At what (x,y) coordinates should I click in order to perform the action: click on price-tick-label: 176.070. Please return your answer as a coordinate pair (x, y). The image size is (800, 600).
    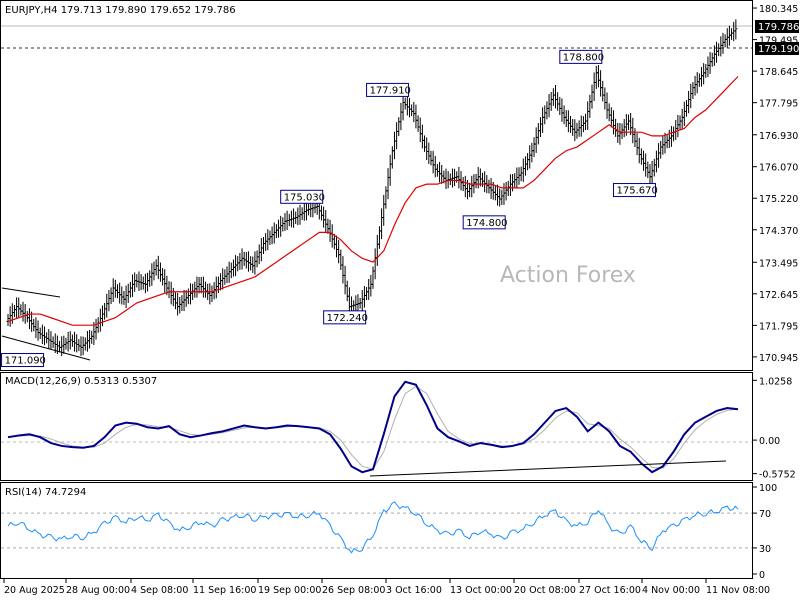
    Looking at the image, I should click on (778, 168).